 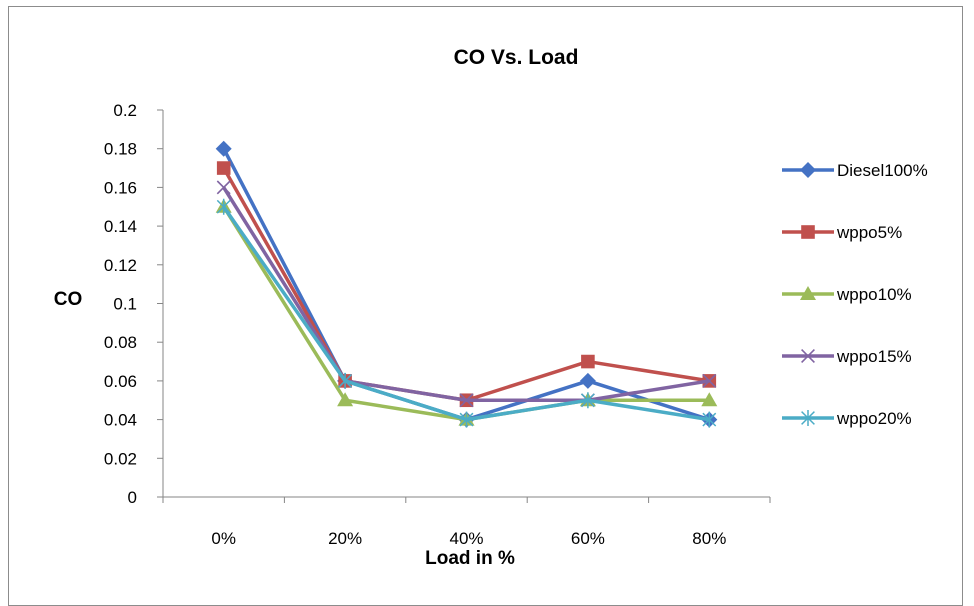 What do you see at coordinates (709, 538) in the screenshot?
I see `x-tick-label: 80%` at bounding box center [709, 538].